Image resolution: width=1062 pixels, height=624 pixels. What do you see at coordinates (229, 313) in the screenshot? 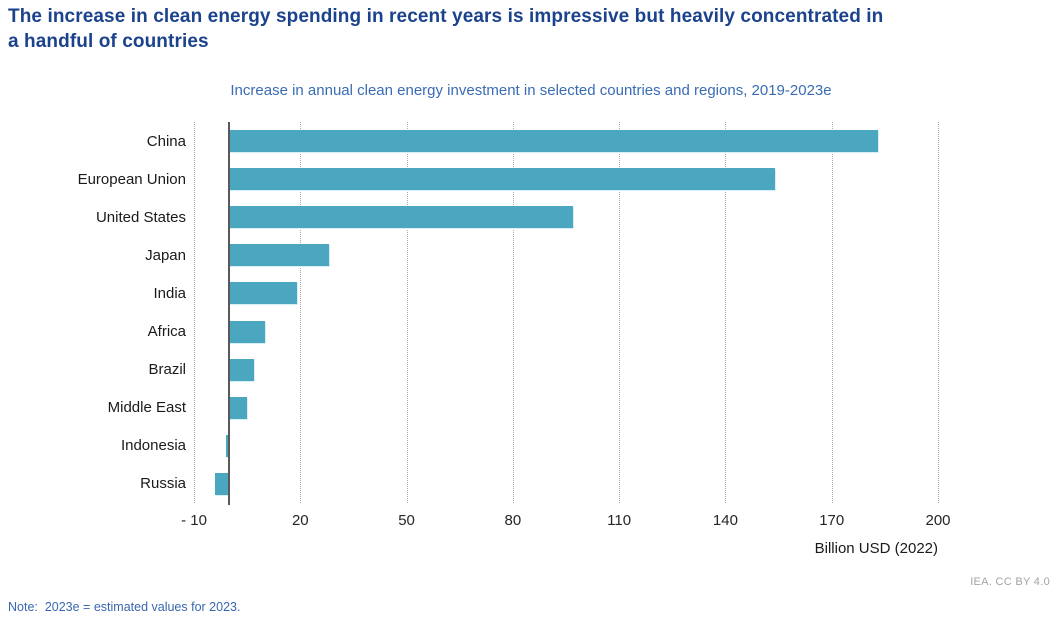
I see `zero-axis-line` at bounding box center [229, 313].